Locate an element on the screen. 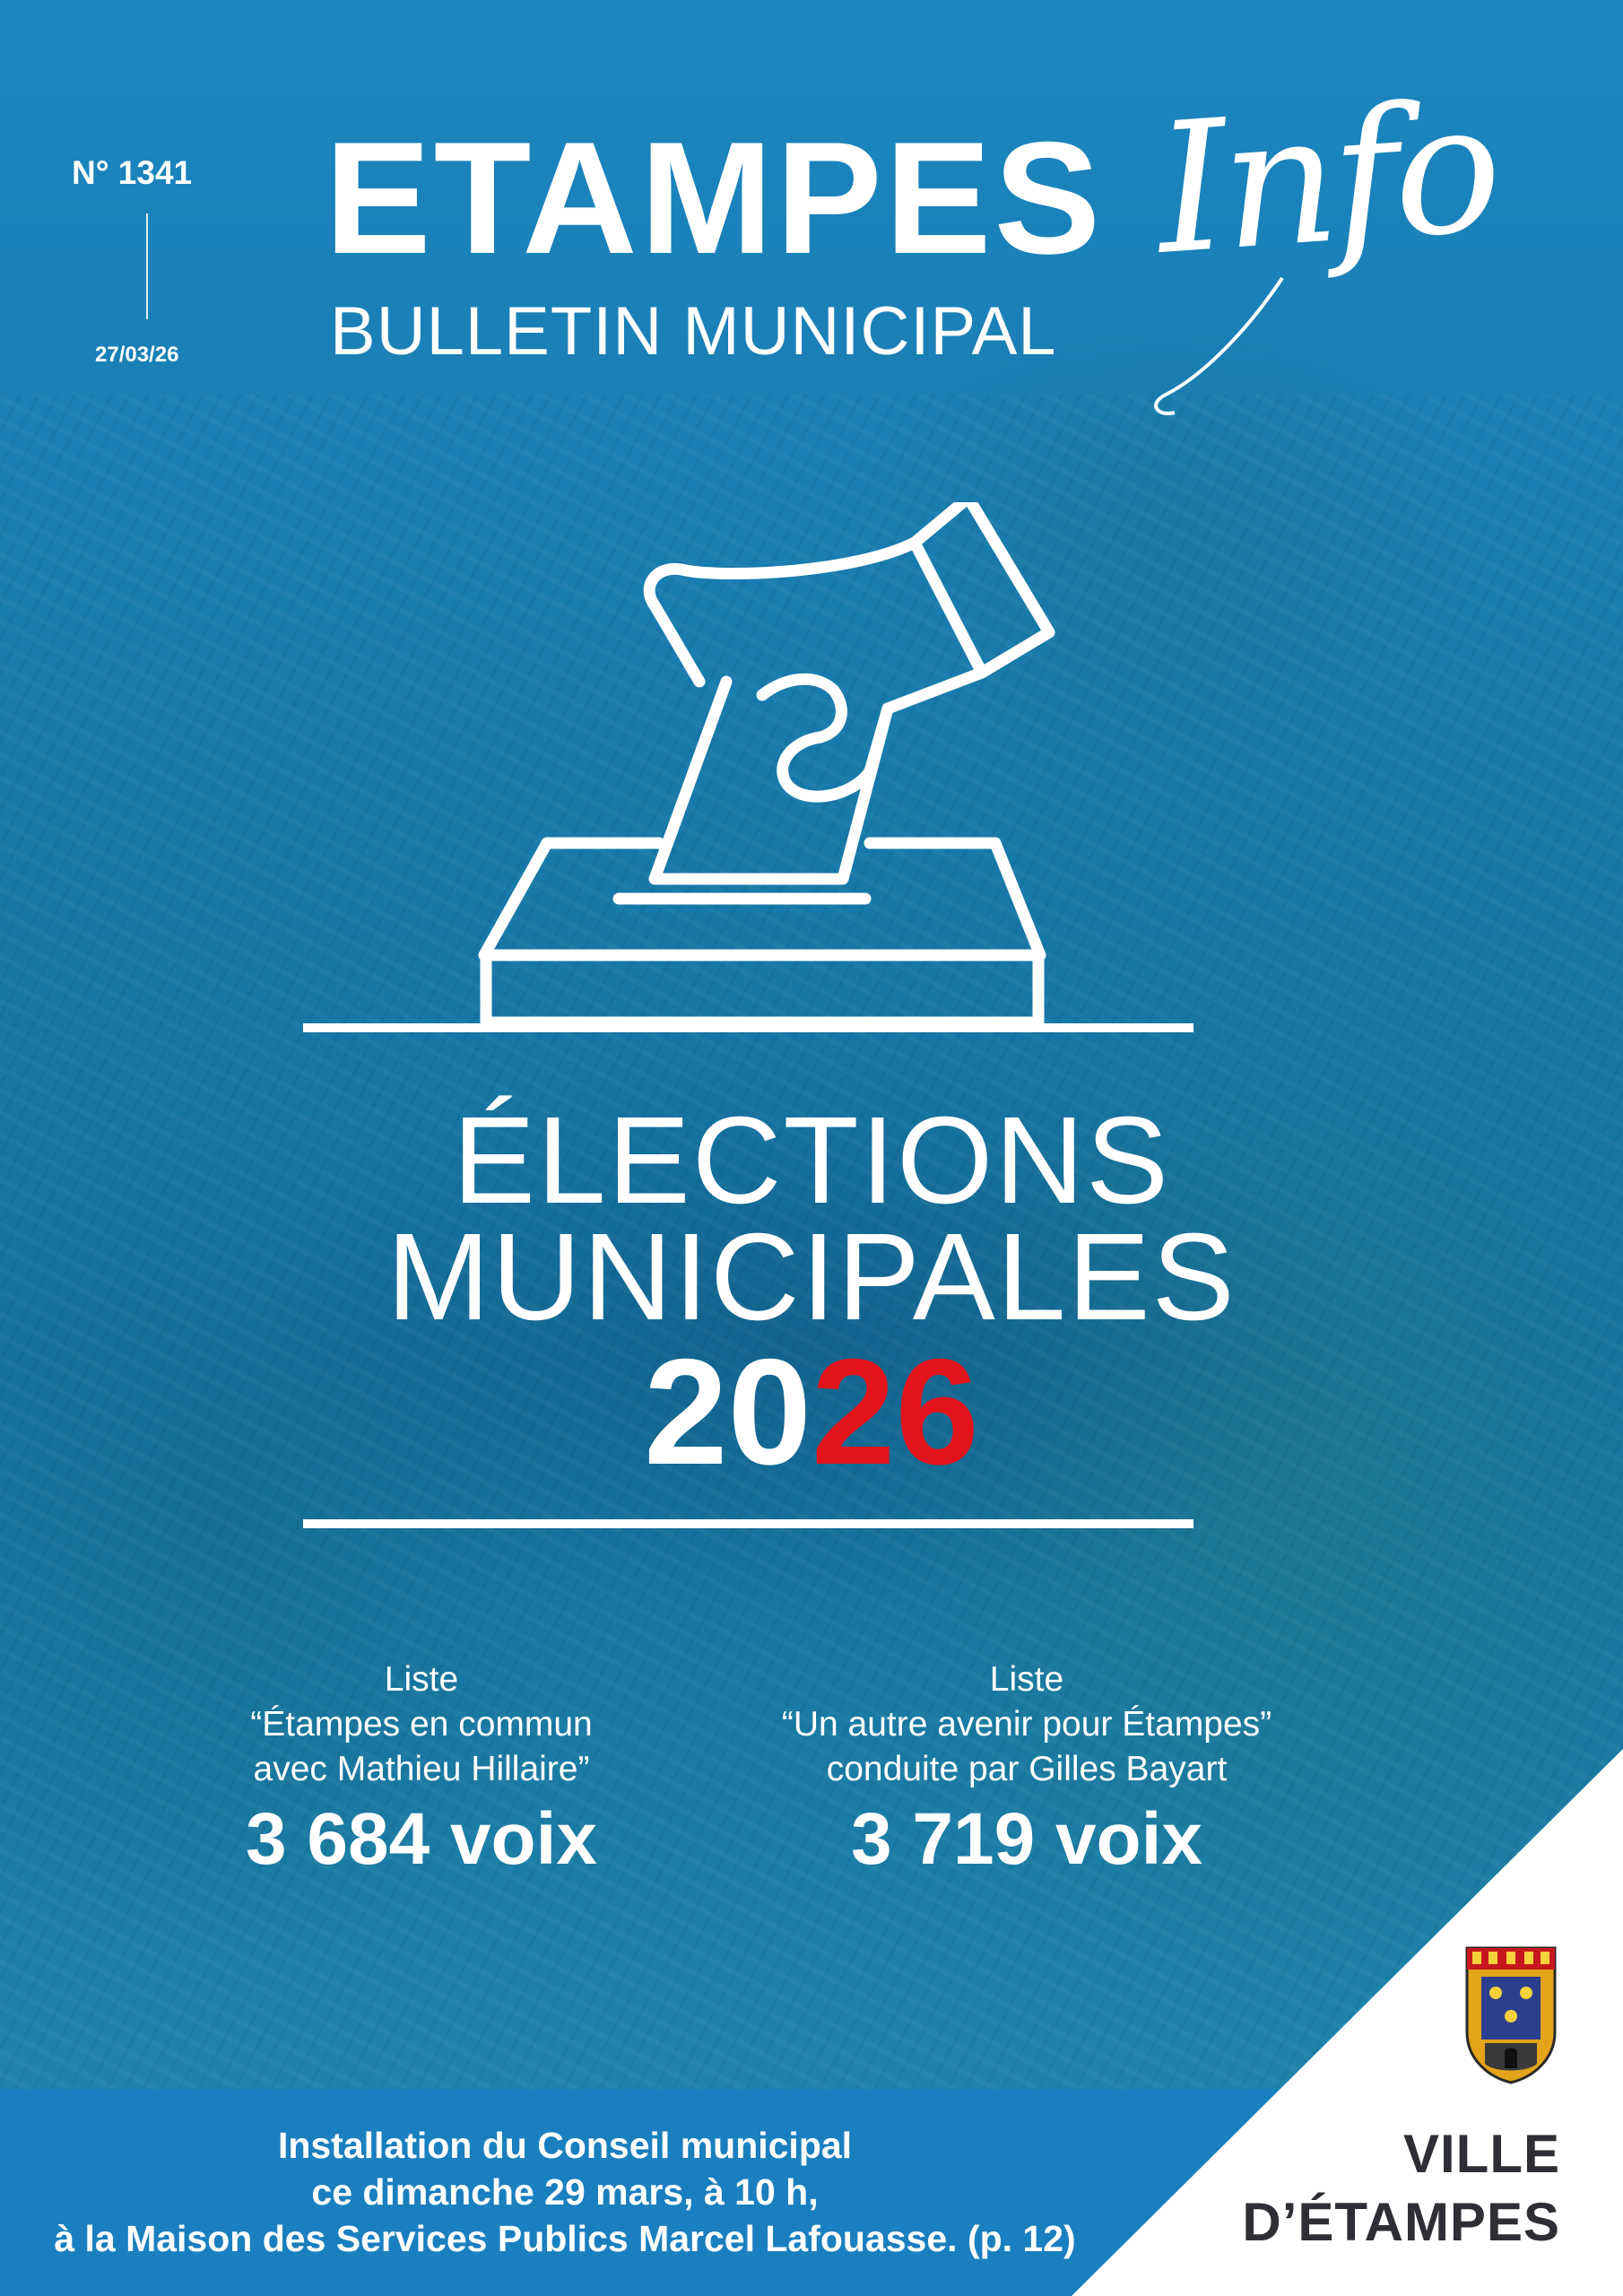 This screenshot has height=2296, width=1623. issue-number: N° 1341 is located at coordinates (132, 172).